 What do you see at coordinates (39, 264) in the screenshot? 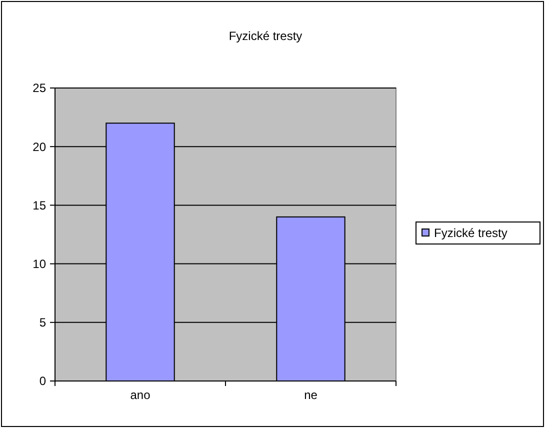
I see `y-tick-label: 10` at bounding box center [39, 264].